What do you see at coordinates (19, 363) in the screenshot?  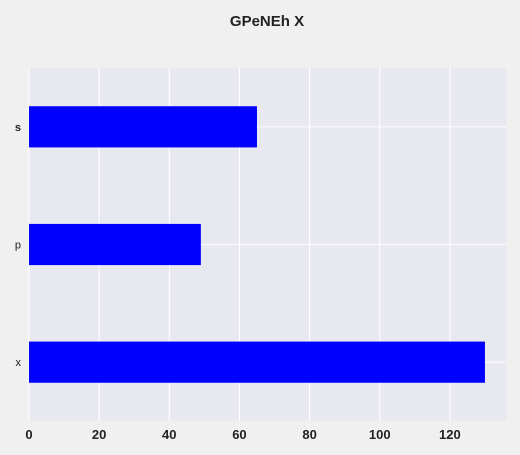 I see `y-tick-label-x: x` at bounding box center [19, 363].